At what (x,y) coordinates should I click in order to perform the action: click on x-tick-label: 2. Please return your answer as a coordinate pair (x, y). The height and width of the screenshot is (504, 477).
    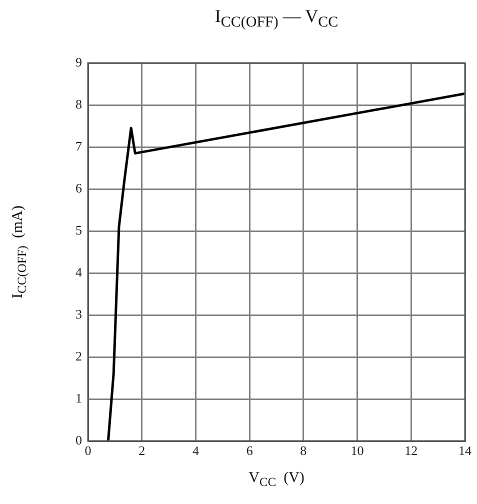
    Looking at the image, I should click on (142, 450).